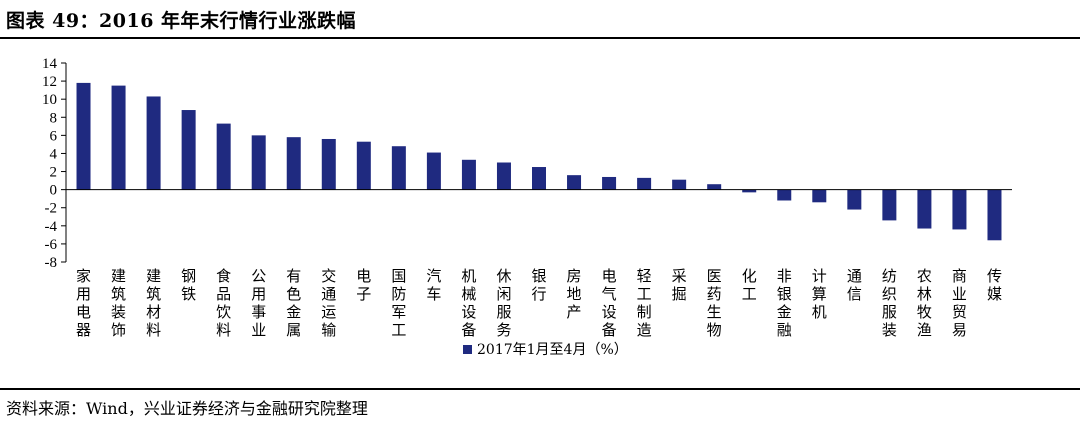  Describe the element at coordinates (51, 245) in the screenshot. I see `y-tick-label: -6` at that location.